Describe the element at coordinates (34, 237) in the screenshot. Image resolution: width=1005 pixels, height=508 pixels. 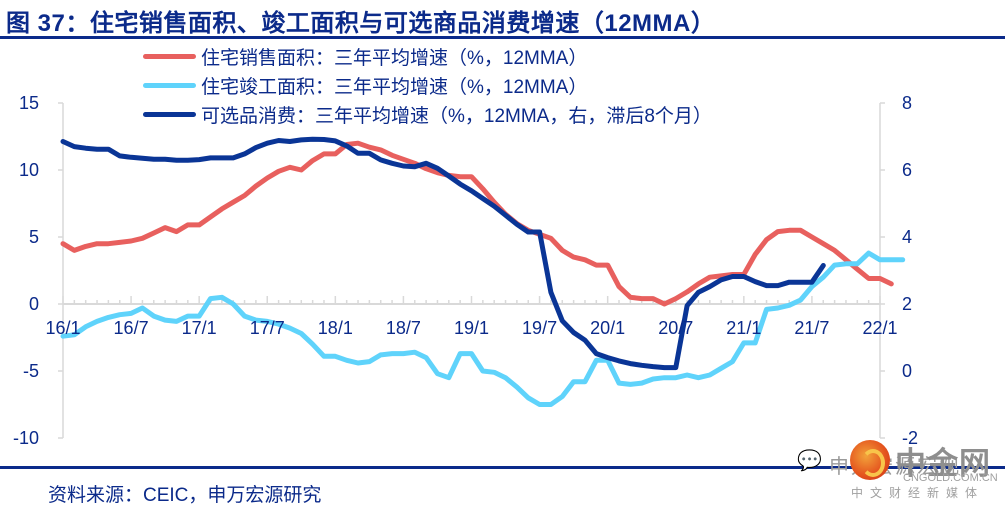
I see `y-left-tick-label: 5` at that location.